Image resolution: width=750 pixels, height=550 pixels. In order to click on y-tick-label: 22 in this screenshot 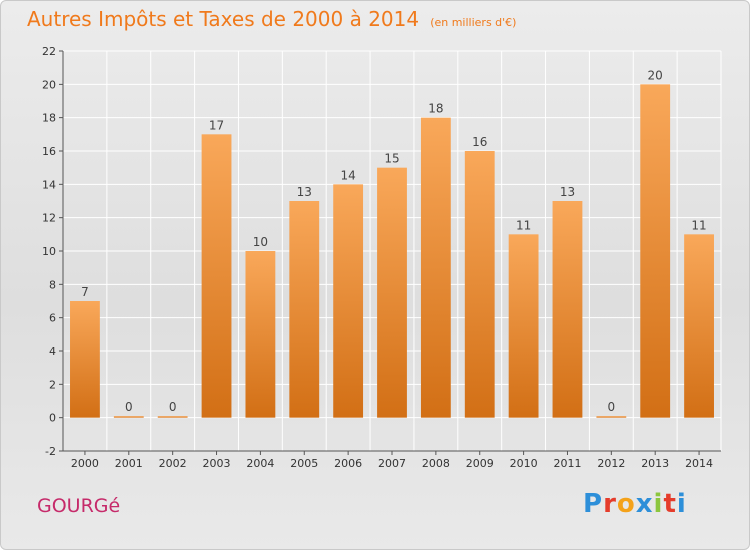, I will do `click(49, 51)`.